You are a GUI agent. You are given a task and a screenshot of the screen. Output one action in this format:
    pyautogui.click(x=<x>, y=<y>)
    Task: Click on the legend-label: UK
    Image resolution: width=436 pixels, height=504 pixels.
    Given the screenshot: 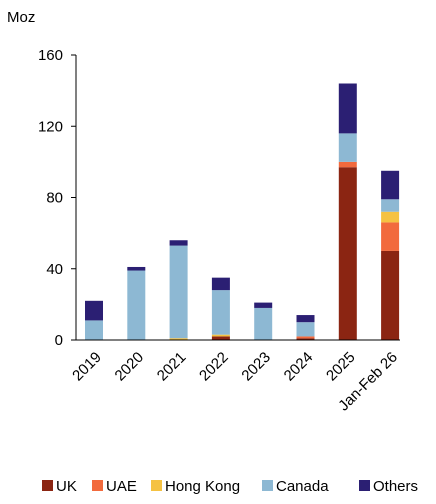 What is the action you would take?
    pyautogui.click(x=66, y=486)
    